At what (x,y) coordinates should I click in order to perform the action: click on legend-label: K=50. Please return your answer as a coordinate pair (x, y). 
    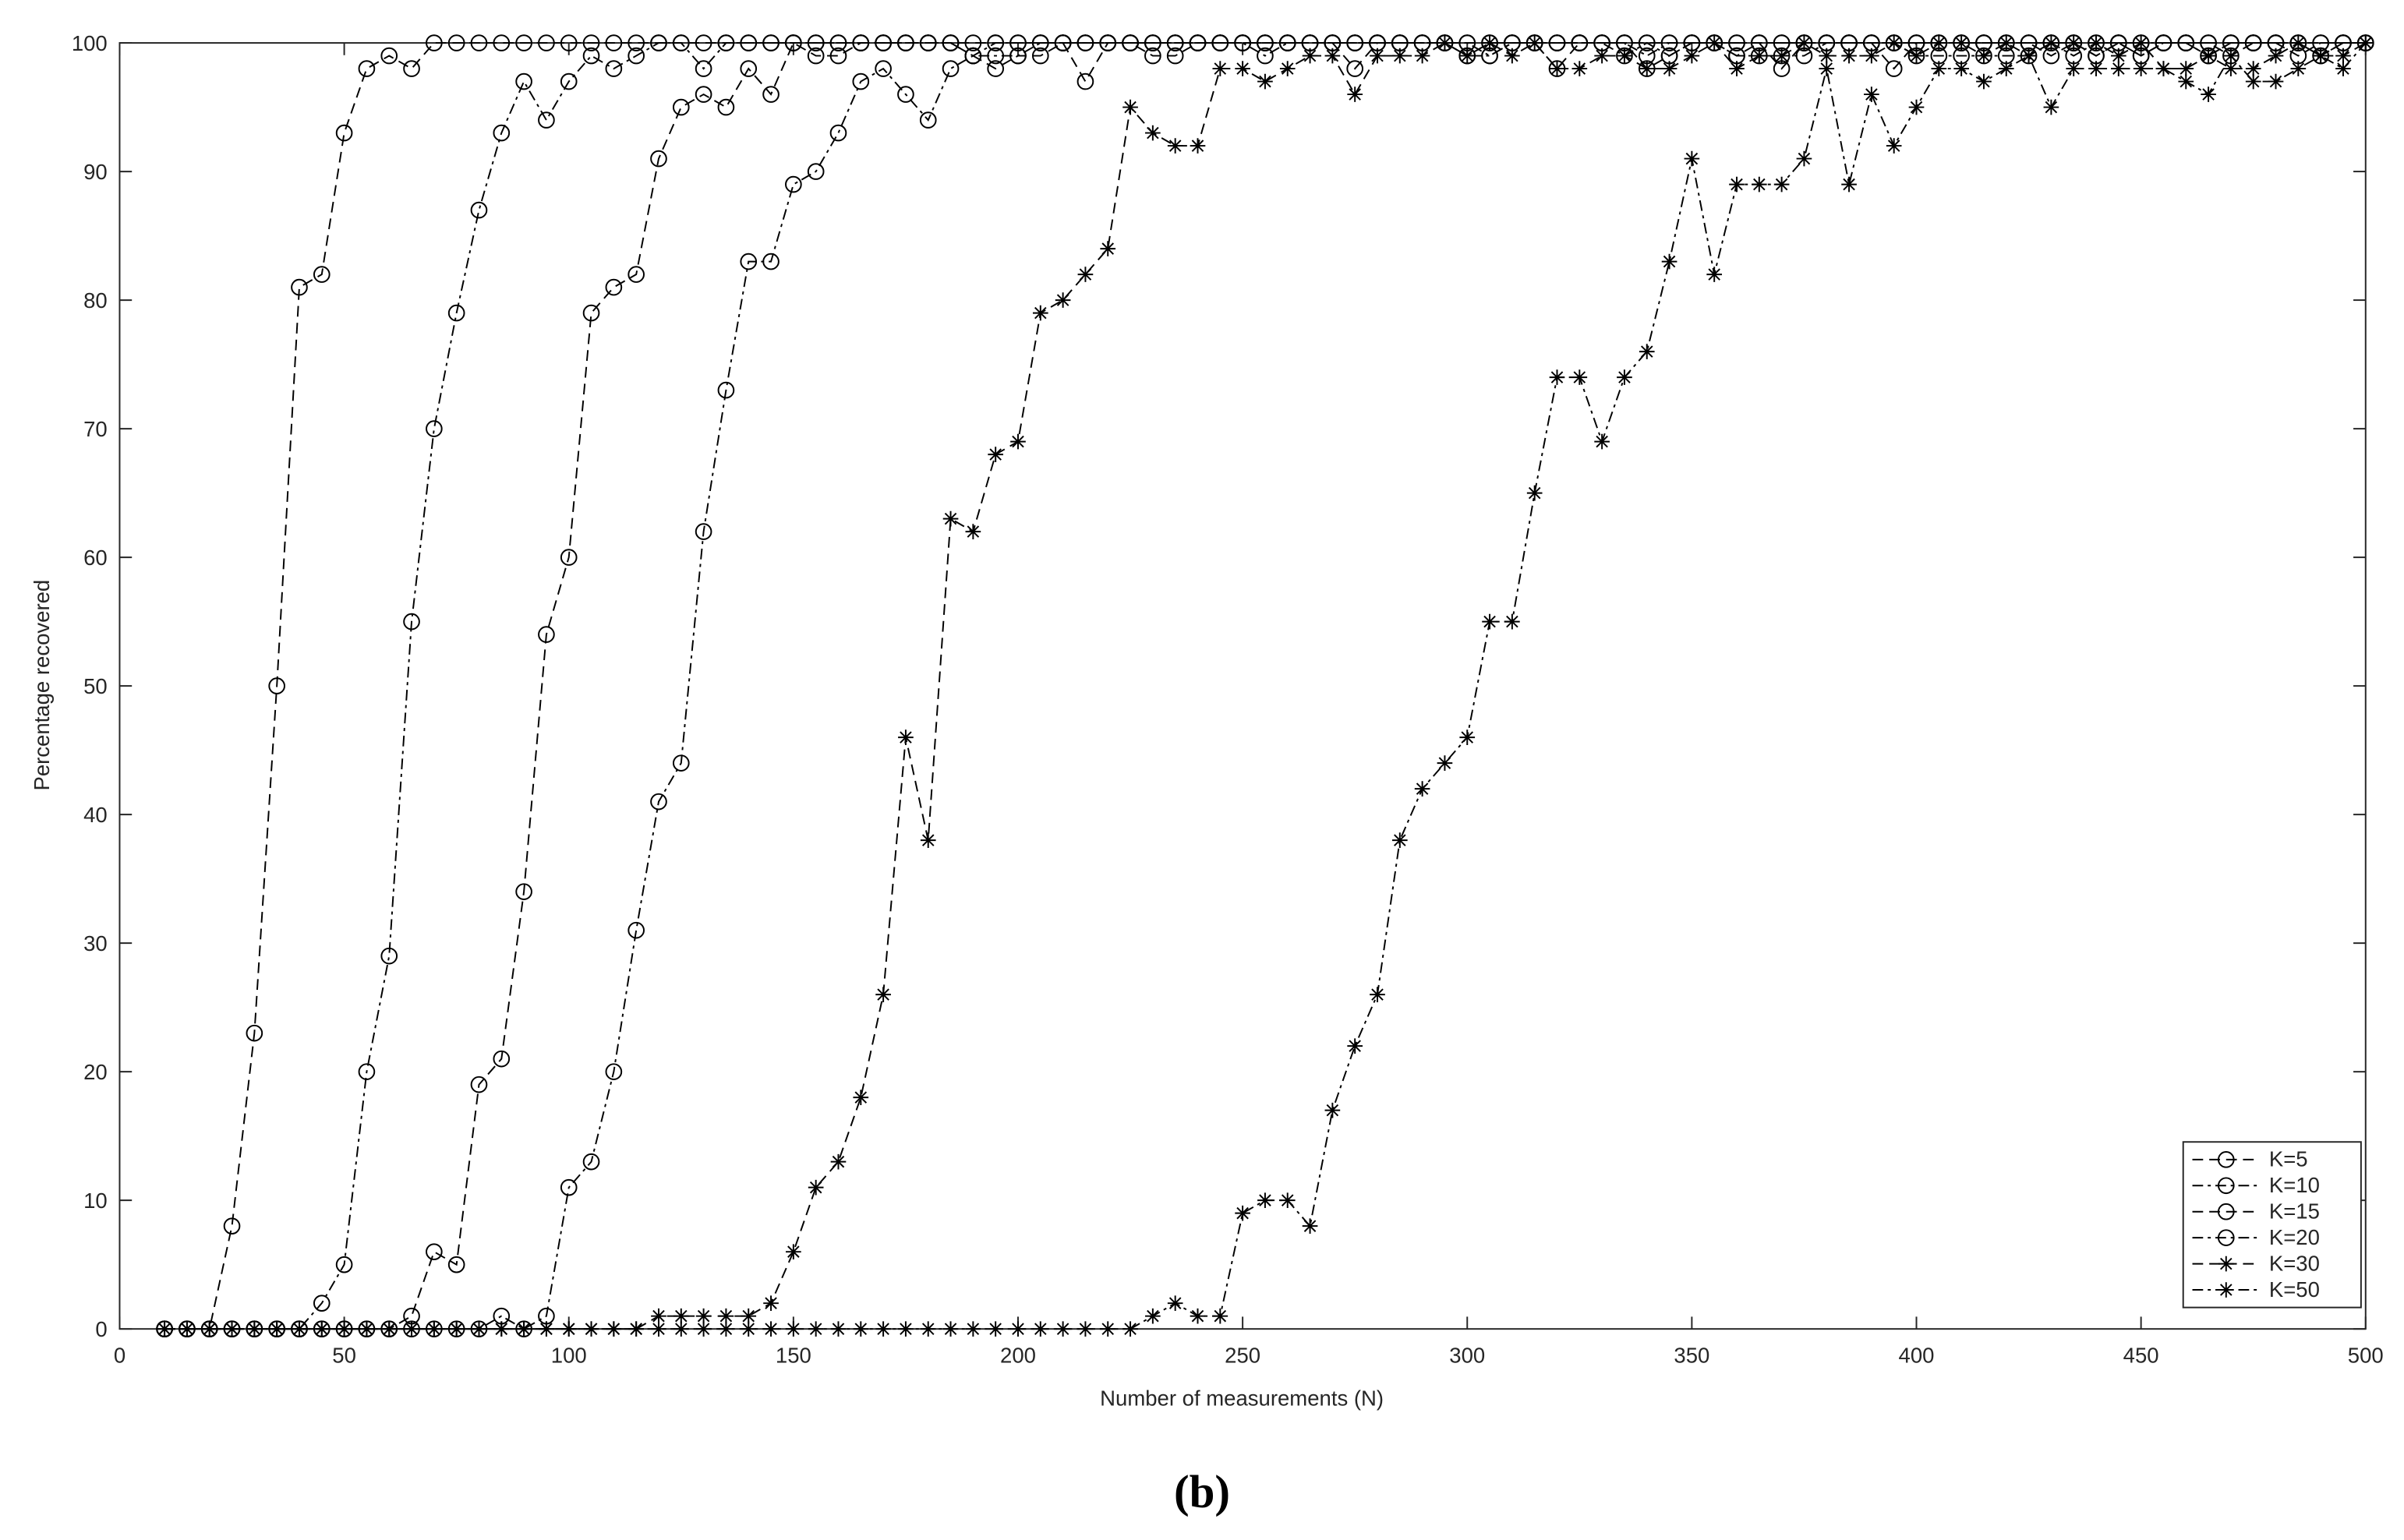
    Looking at the image, I should click on (2294, 1289).